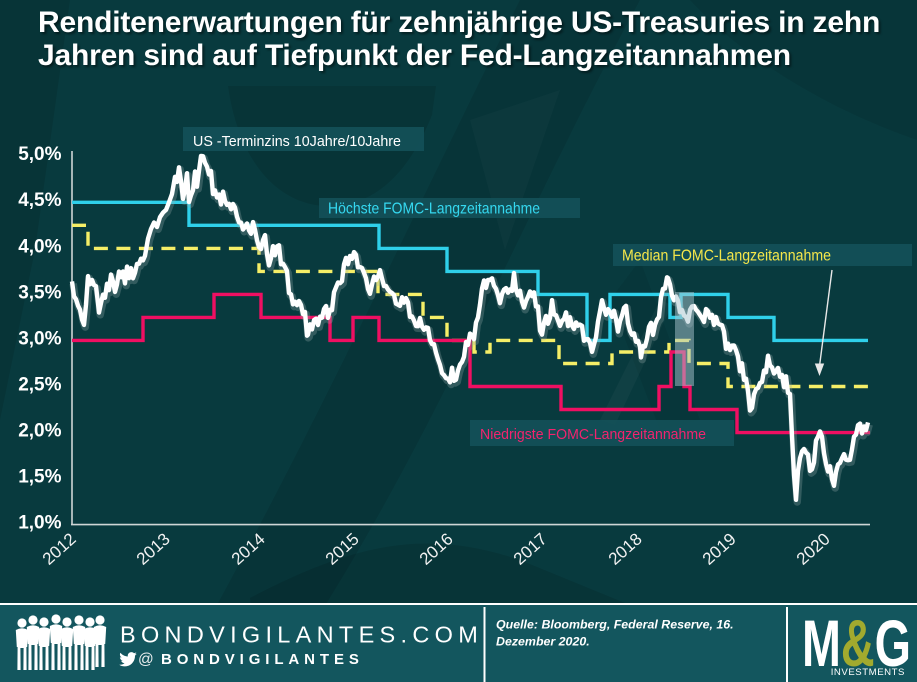 This screenshot has width=917, height=682. Describe the element at coordinates (59, 548) in the screenshot. I see `svg-text: 2012` at that location.